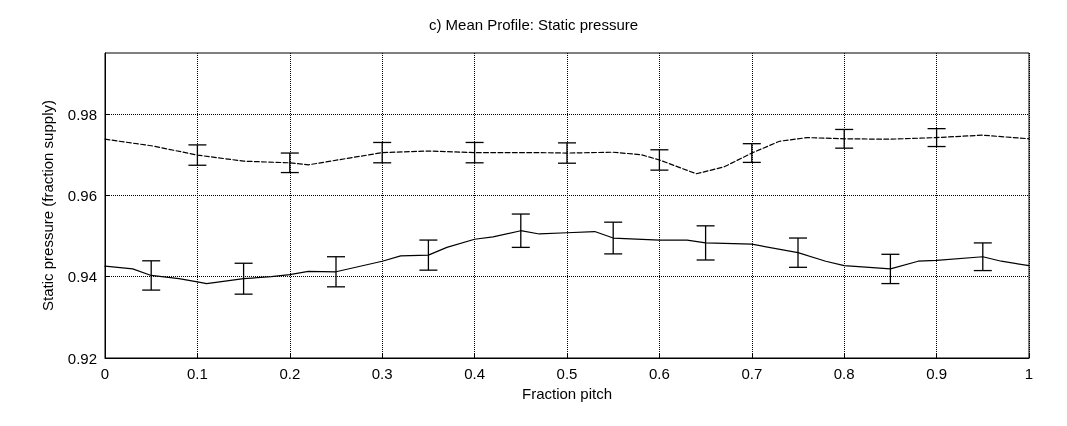  I want to click on chart-title: c) Mean Profile: Static pressure, so click(533, 24).